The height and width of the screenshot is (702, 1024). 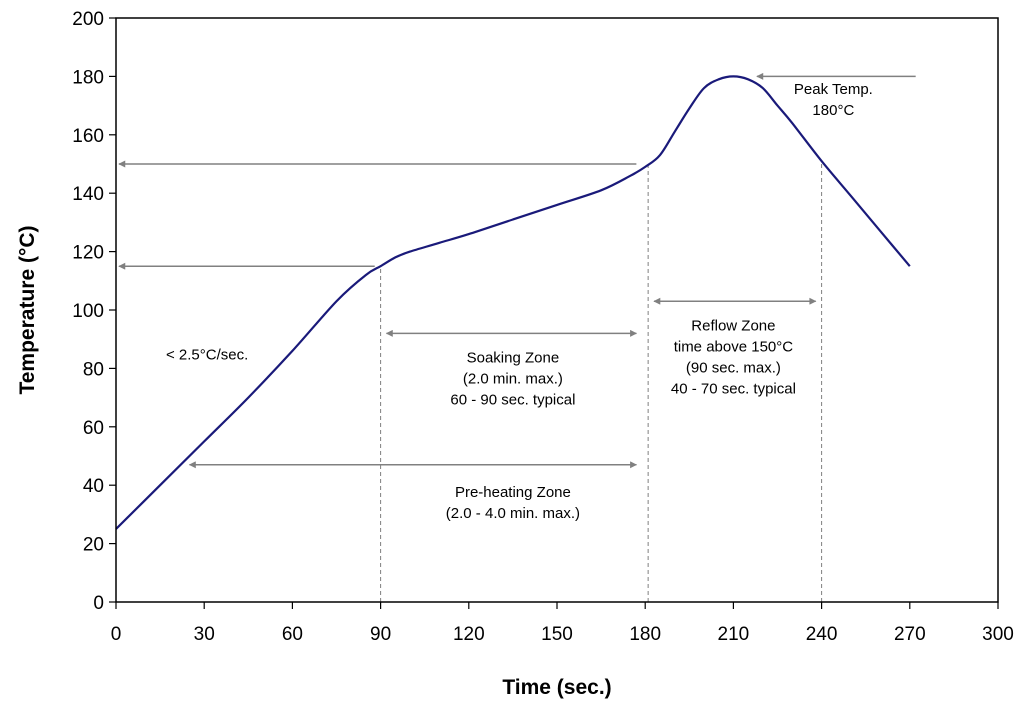 I want to click on y-tick-label: 100, so click(x=88, y=311).